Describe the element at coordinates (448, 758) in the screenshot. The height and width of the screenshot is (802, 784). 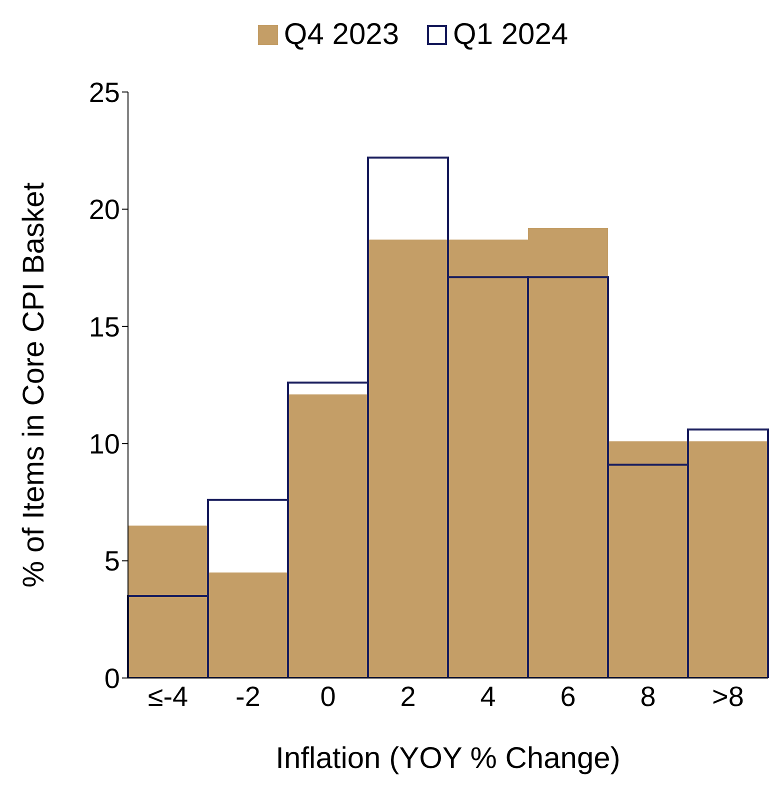
I see `x-axis-title: Inflation (YOY % Change)` at that location.